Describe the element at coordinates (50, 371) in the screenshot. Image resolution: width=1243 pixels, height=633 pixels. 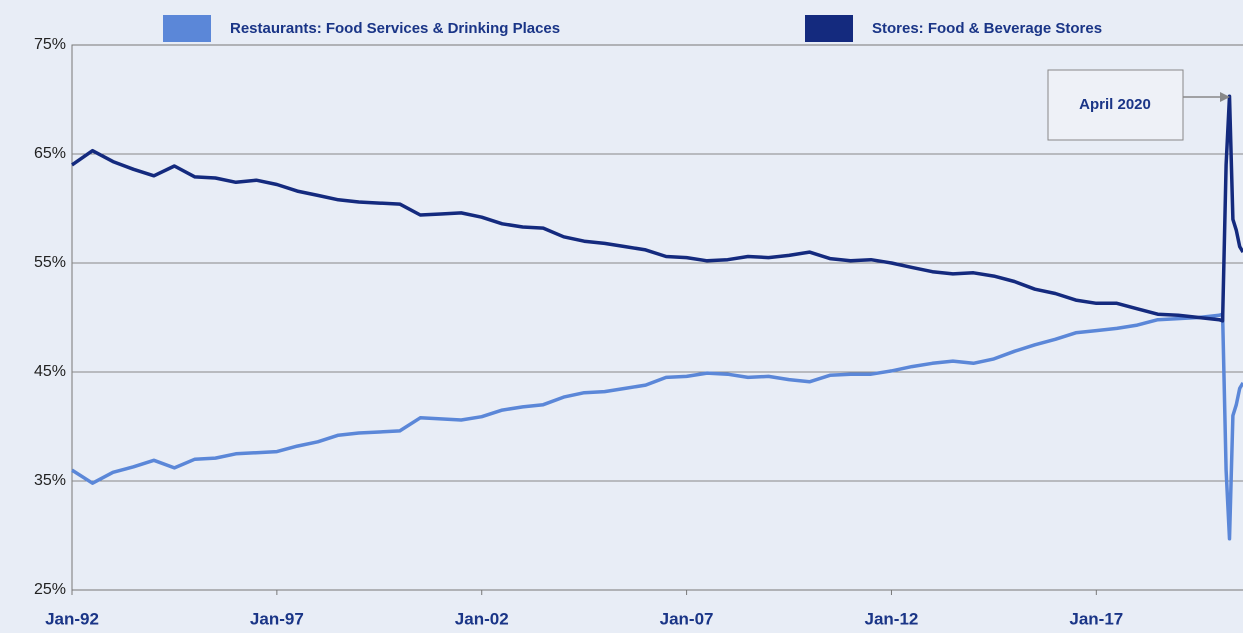
I see `y-tick-label: 45%` at that location.